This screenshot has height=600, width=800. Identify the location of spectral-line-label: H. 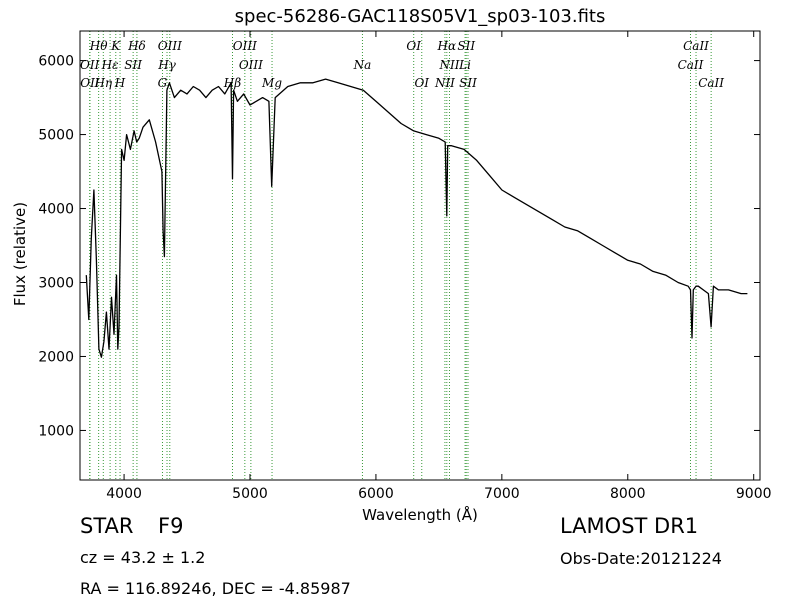
(120, 83).